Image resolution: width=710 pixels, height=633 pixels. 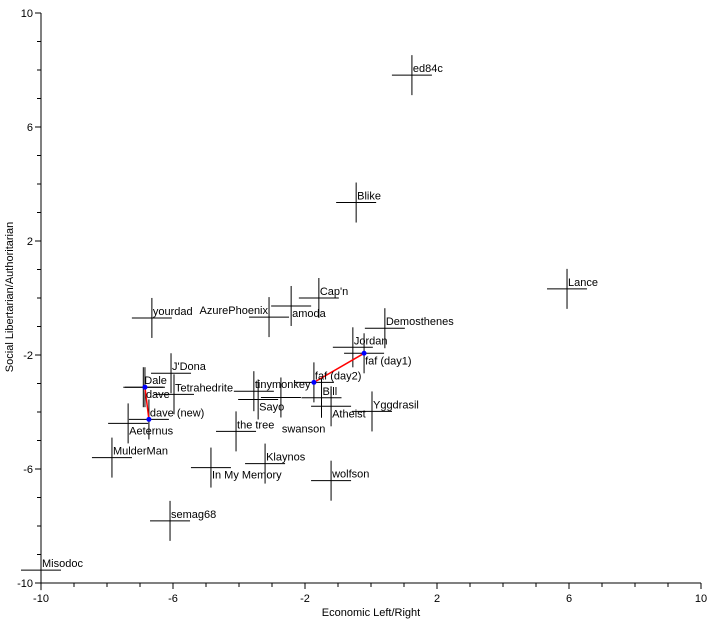 What do you see at coordinates (396, 405) in the screenshot?
I see `point-label: Yggdrasil` at bounding box center [396, 405].